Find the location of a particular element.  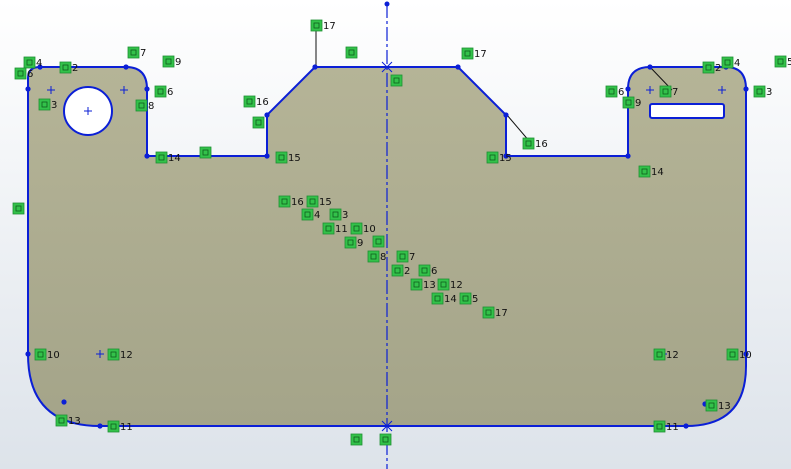

centerline-endpoint is located at coordinates (387, 4).